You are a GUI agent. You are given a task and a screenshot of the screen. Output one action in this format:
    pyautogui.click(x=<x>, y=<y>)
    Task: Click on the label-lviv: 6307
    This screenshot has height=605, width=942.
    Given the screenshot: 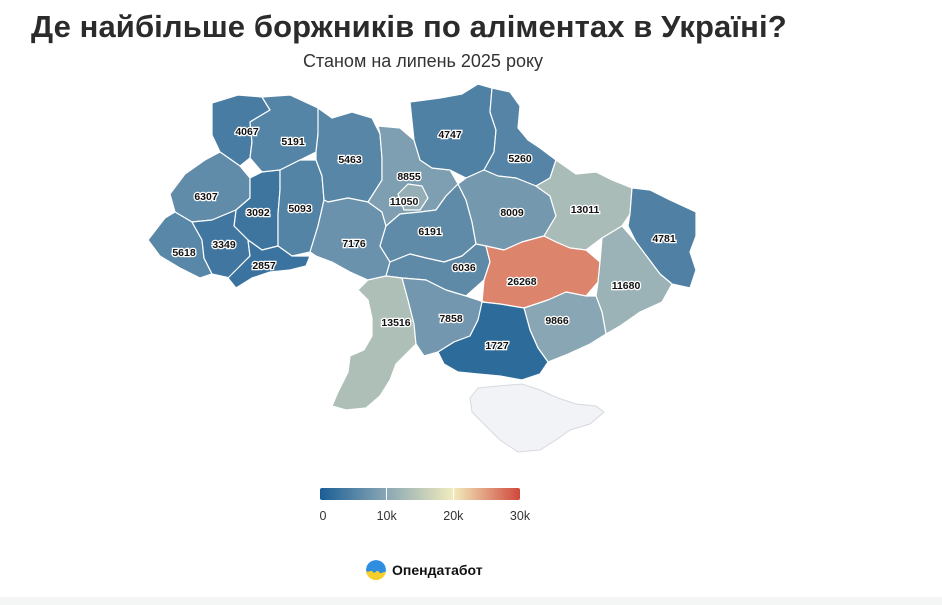 What is the action you would take?
    pyautogui.click(x=206, y=197)
    